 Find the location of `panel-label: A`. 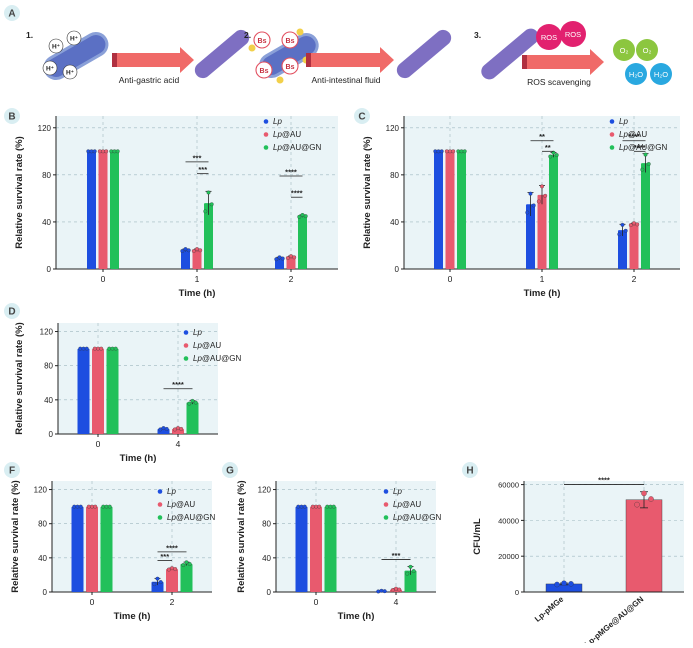

panel-label: A is located at coordinates (11, 14).